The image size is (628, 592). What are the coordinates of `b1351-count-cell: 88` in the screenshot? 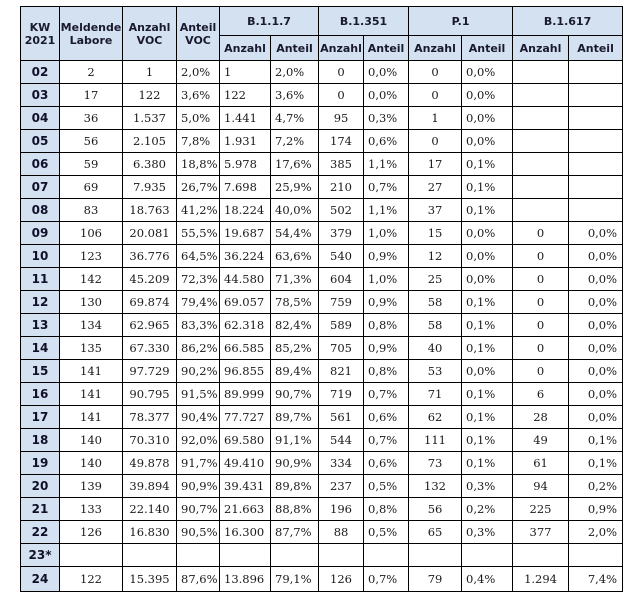 It's located at (341, 532).